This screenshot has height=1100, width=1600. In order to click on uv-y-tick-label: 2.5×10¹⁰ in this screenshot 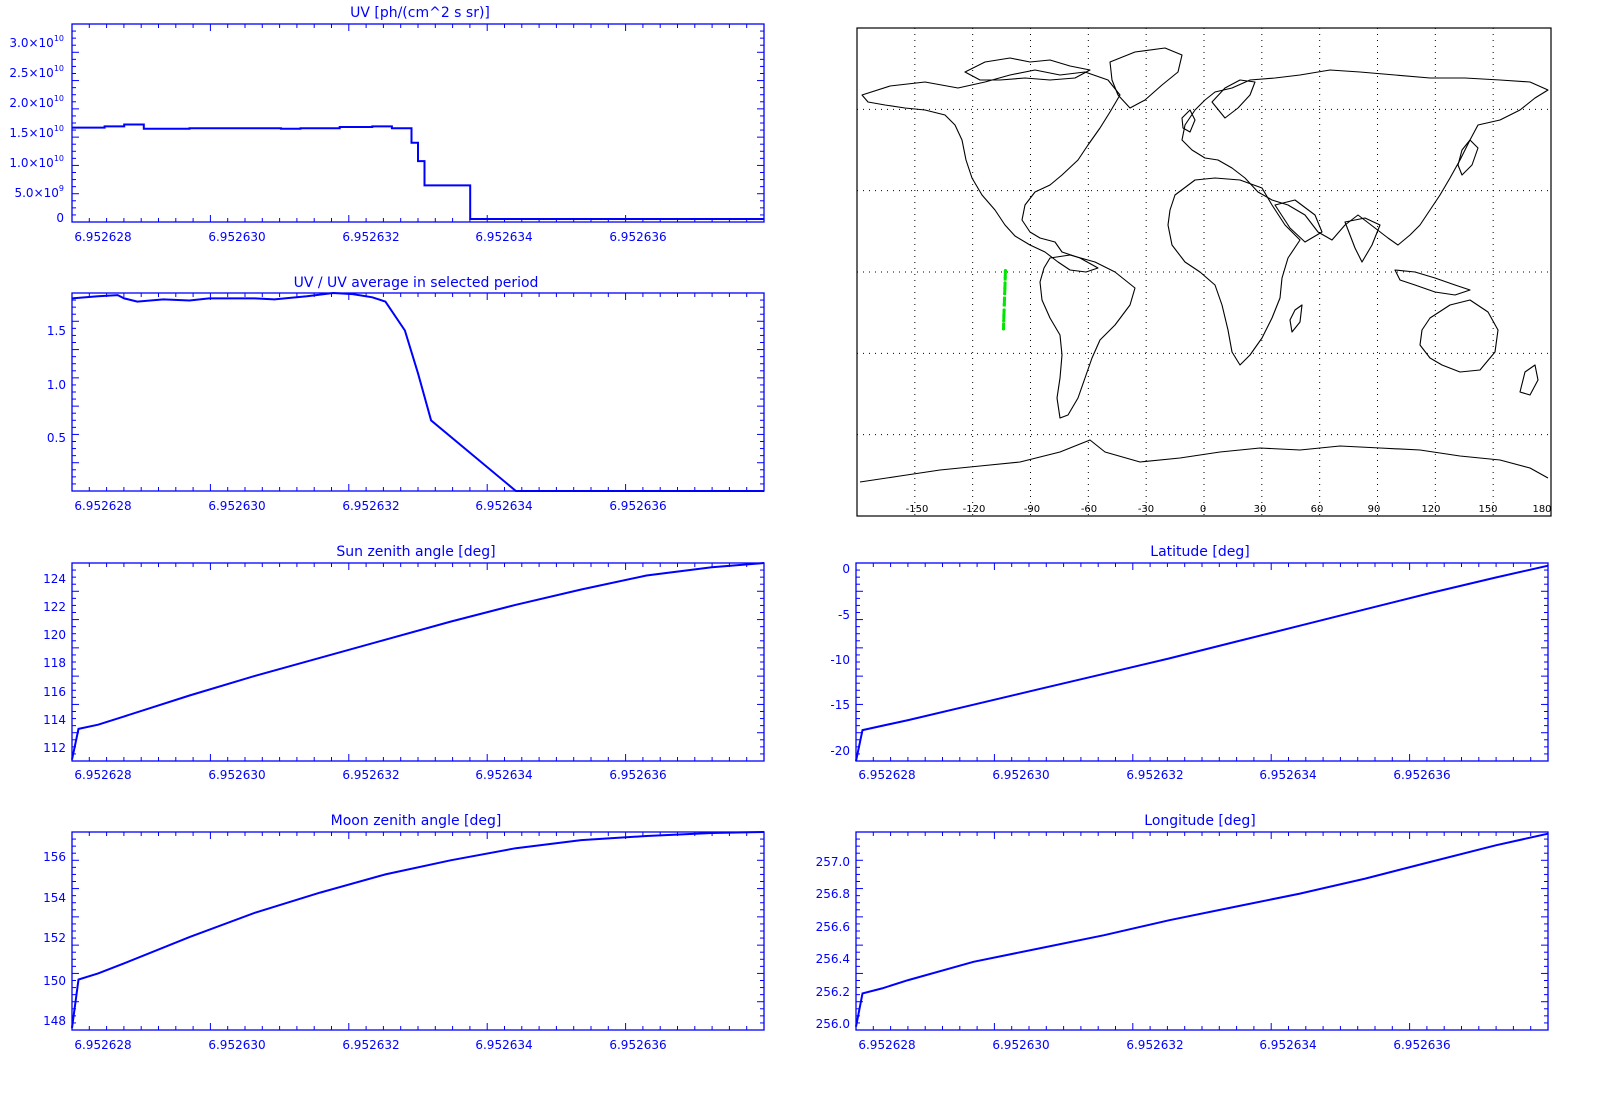, I will do `click(36, 72)`.